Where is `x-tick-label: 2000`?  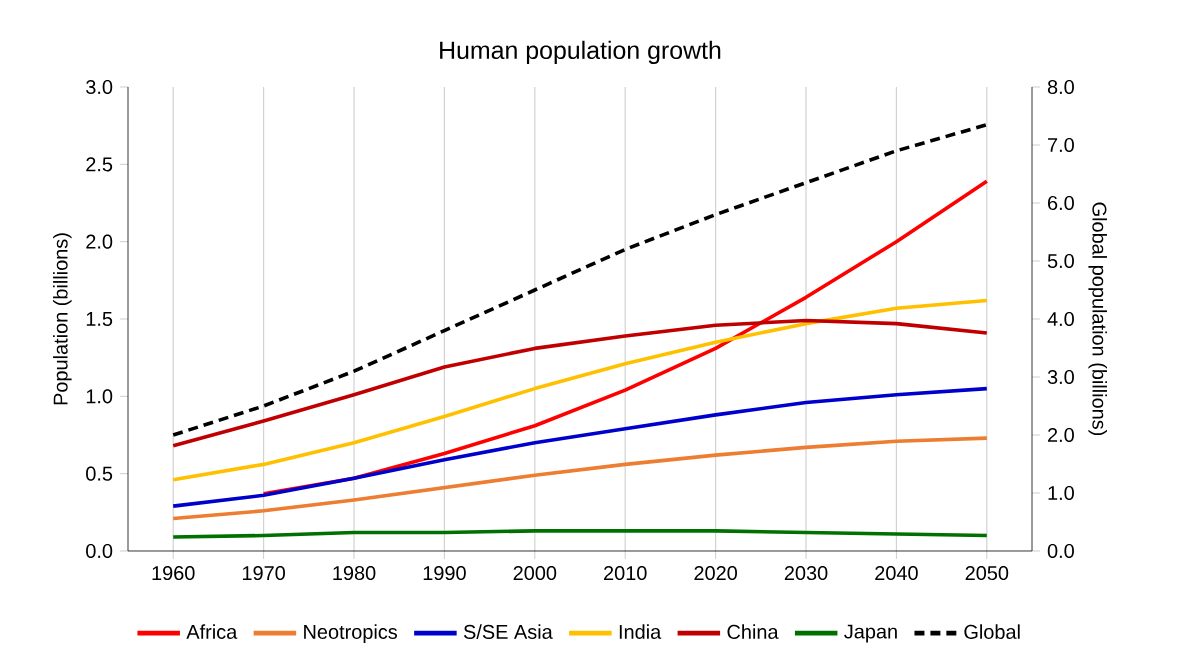 x-tick-label: 2000 is located at coordinates (535, 573).